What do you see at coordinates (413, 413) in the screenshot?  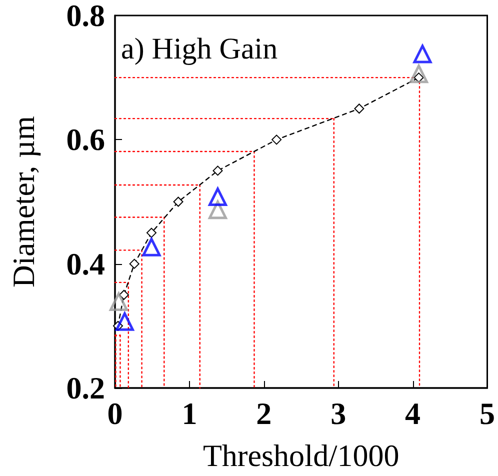 I see `x-tick-label: 4` at bounding box center [413, 413].